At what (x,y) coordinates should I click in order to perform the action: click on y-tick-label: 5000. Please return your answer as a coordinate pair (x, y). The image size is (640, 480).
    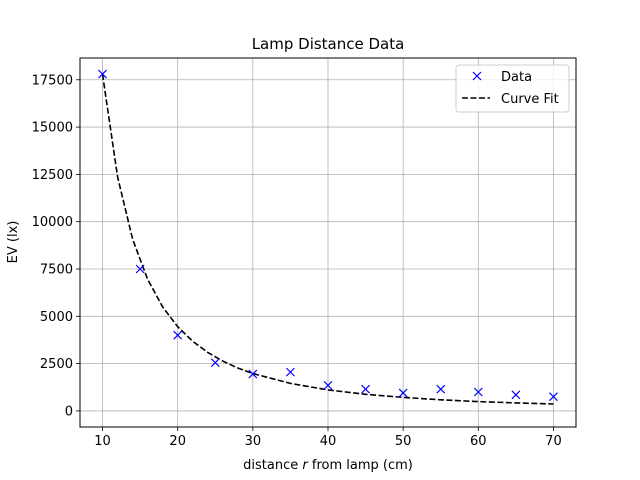
    Looking at the image, I should click on (56, 317).